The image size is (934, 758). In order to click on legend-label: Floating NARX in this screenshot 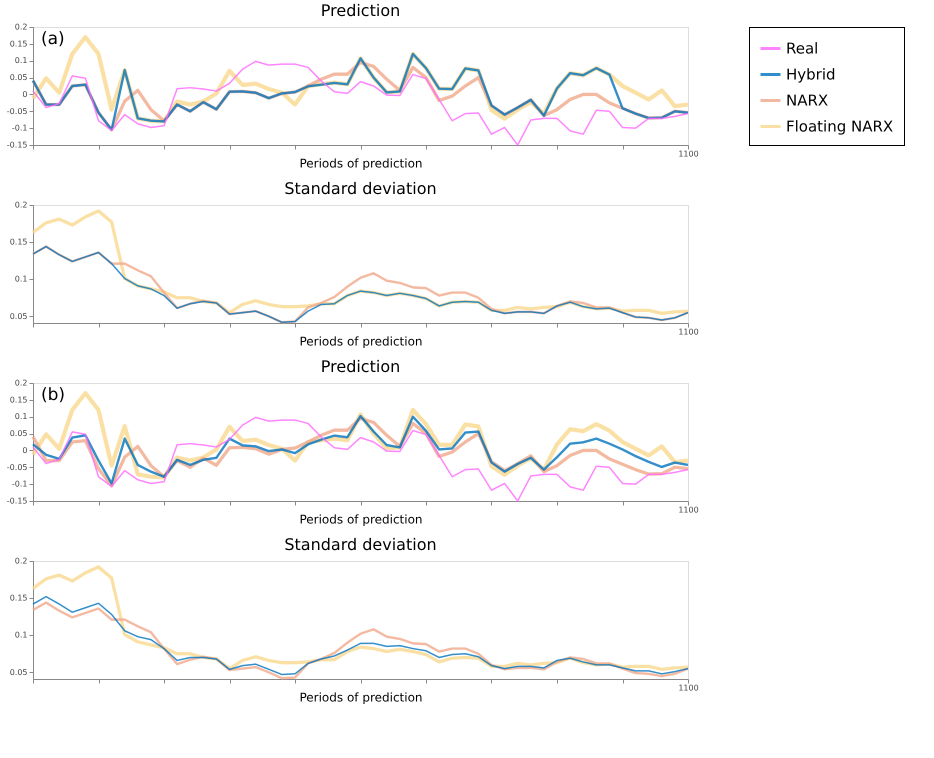, I will do `click(840, 127)`.